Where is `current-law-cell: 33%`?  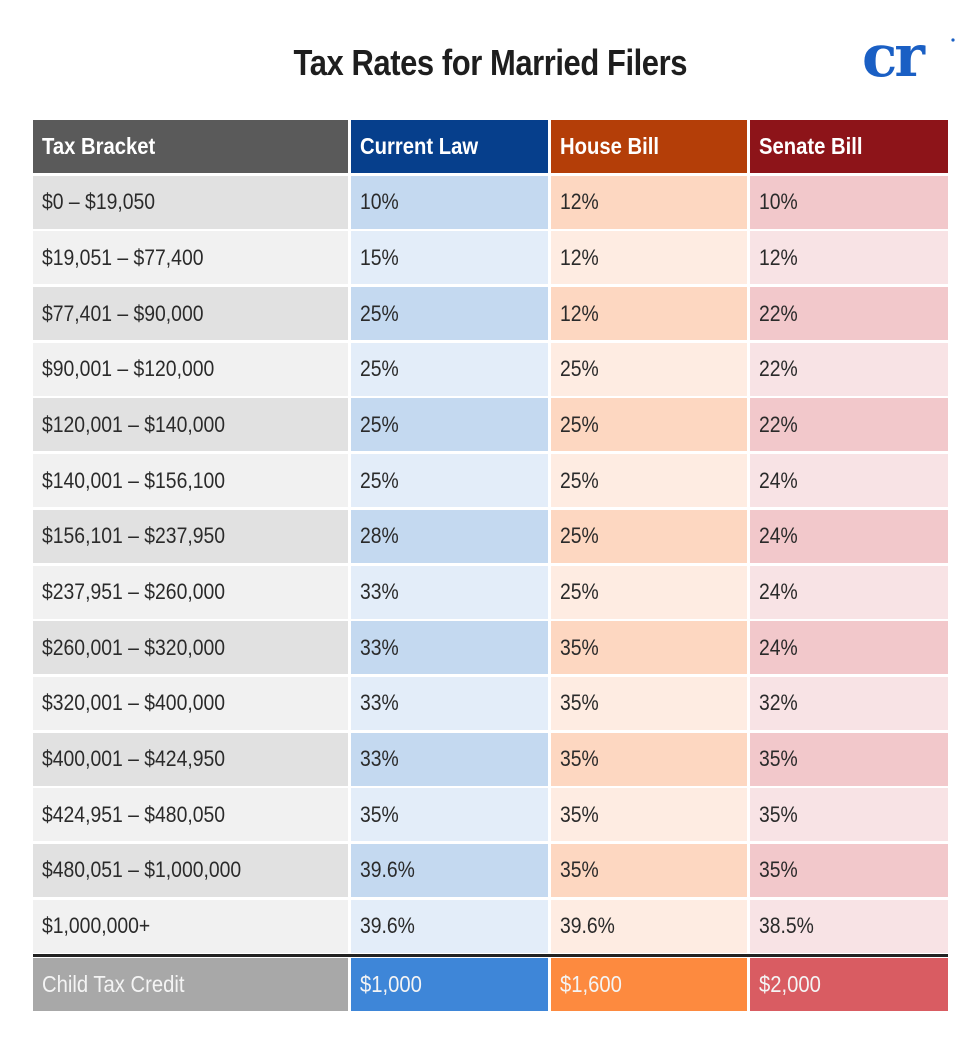 current-law-cell: 33% is located at coordinates (449, 592).